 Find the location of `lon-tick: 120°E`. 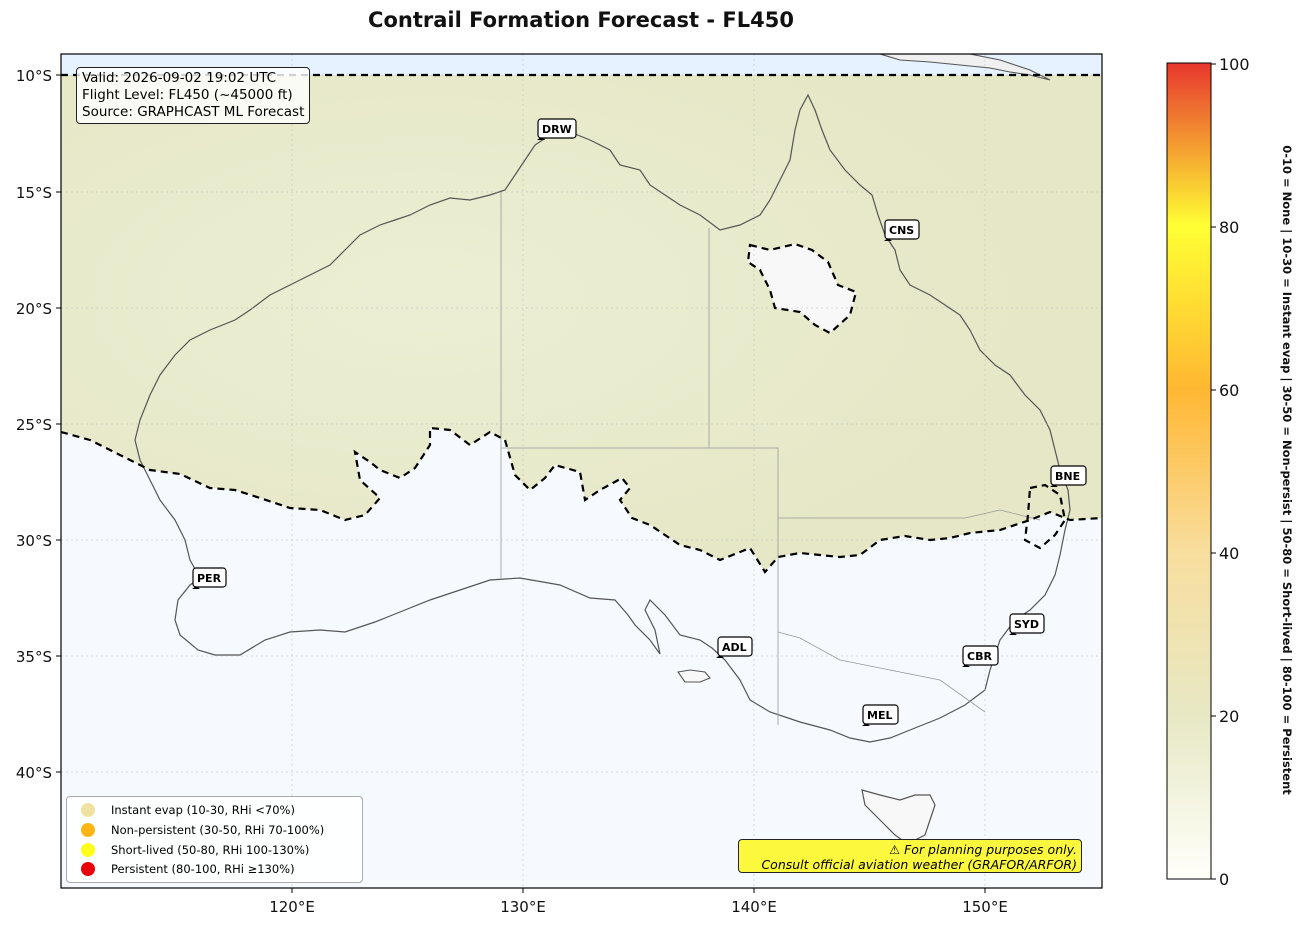

lon-tick: 120°E is located at coordinates (292, 907).